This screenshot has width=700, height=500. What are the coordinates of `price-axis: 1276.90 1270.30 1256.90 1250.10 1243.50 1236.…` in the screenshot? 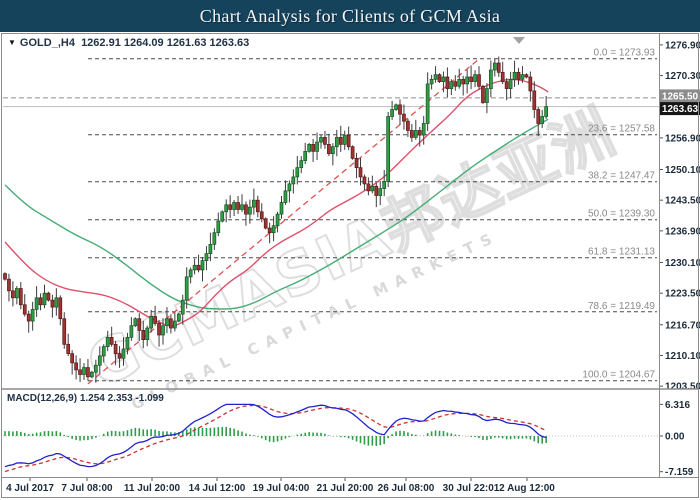 It's located at (679, 216).